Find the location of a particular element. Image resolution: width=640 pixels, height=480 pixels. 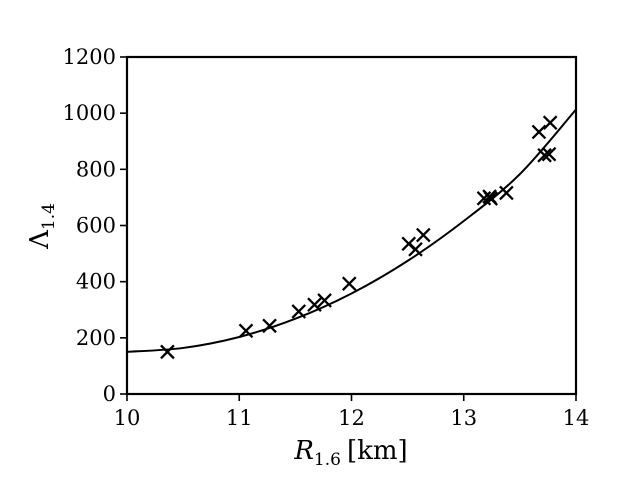

x-axis-label: R1.6 [km] is located at coordinates (350, 453).